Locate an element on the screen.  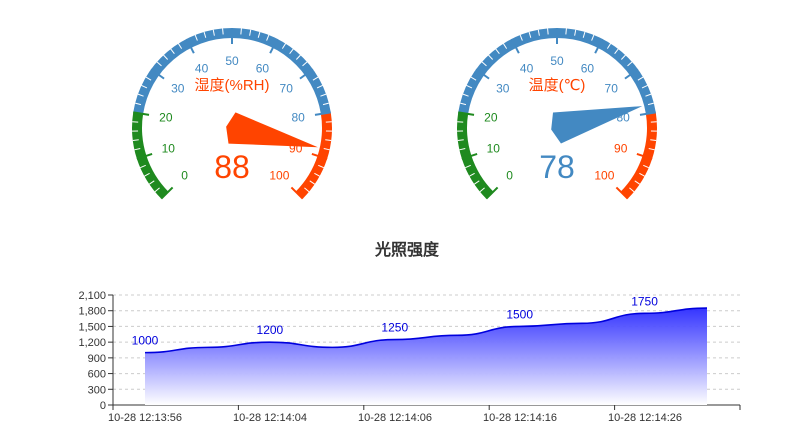
gauge-value: 88 is located at coordinates (232, 167).